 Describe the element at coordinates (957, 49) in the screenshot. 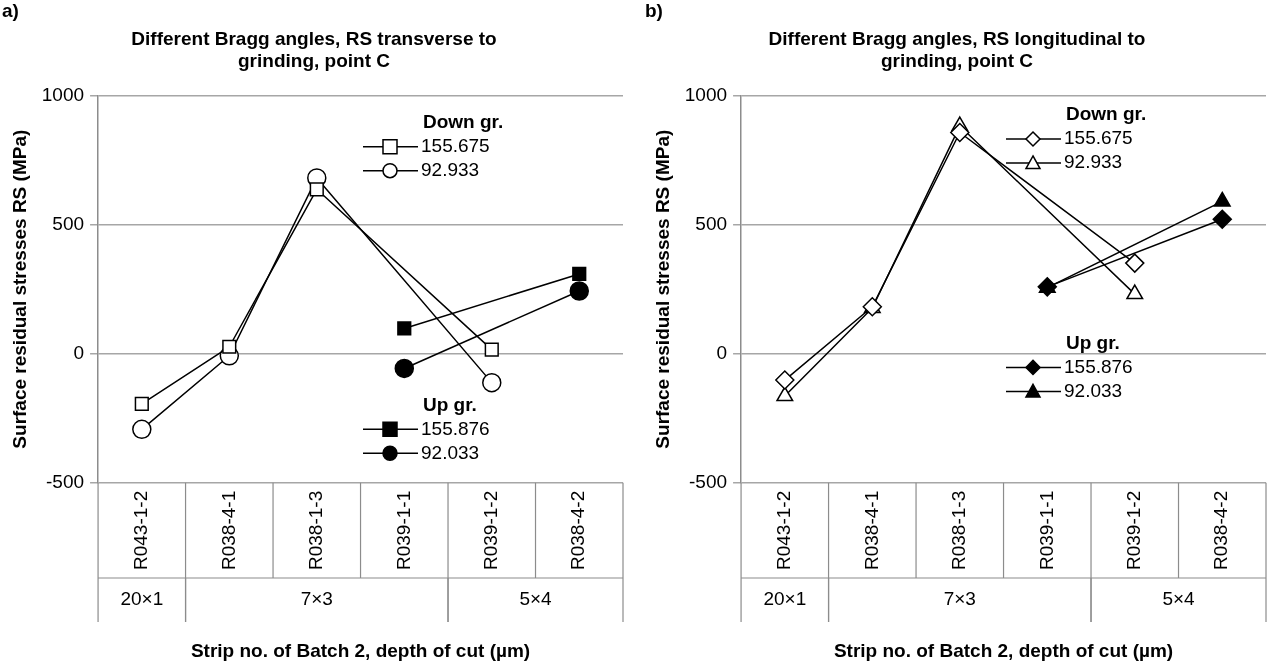

I see `chart-title: Different Bragg angles, RS longitudinal to grinding, point C` at that location.